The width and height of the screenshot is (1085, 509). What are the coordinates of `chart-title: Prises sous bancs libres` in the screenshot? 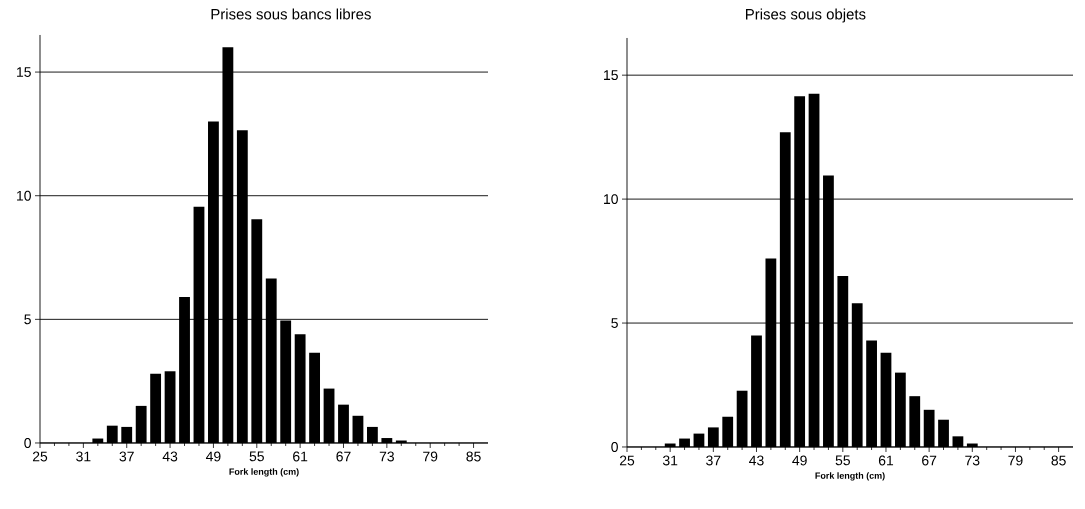 It's located at (291, 14).